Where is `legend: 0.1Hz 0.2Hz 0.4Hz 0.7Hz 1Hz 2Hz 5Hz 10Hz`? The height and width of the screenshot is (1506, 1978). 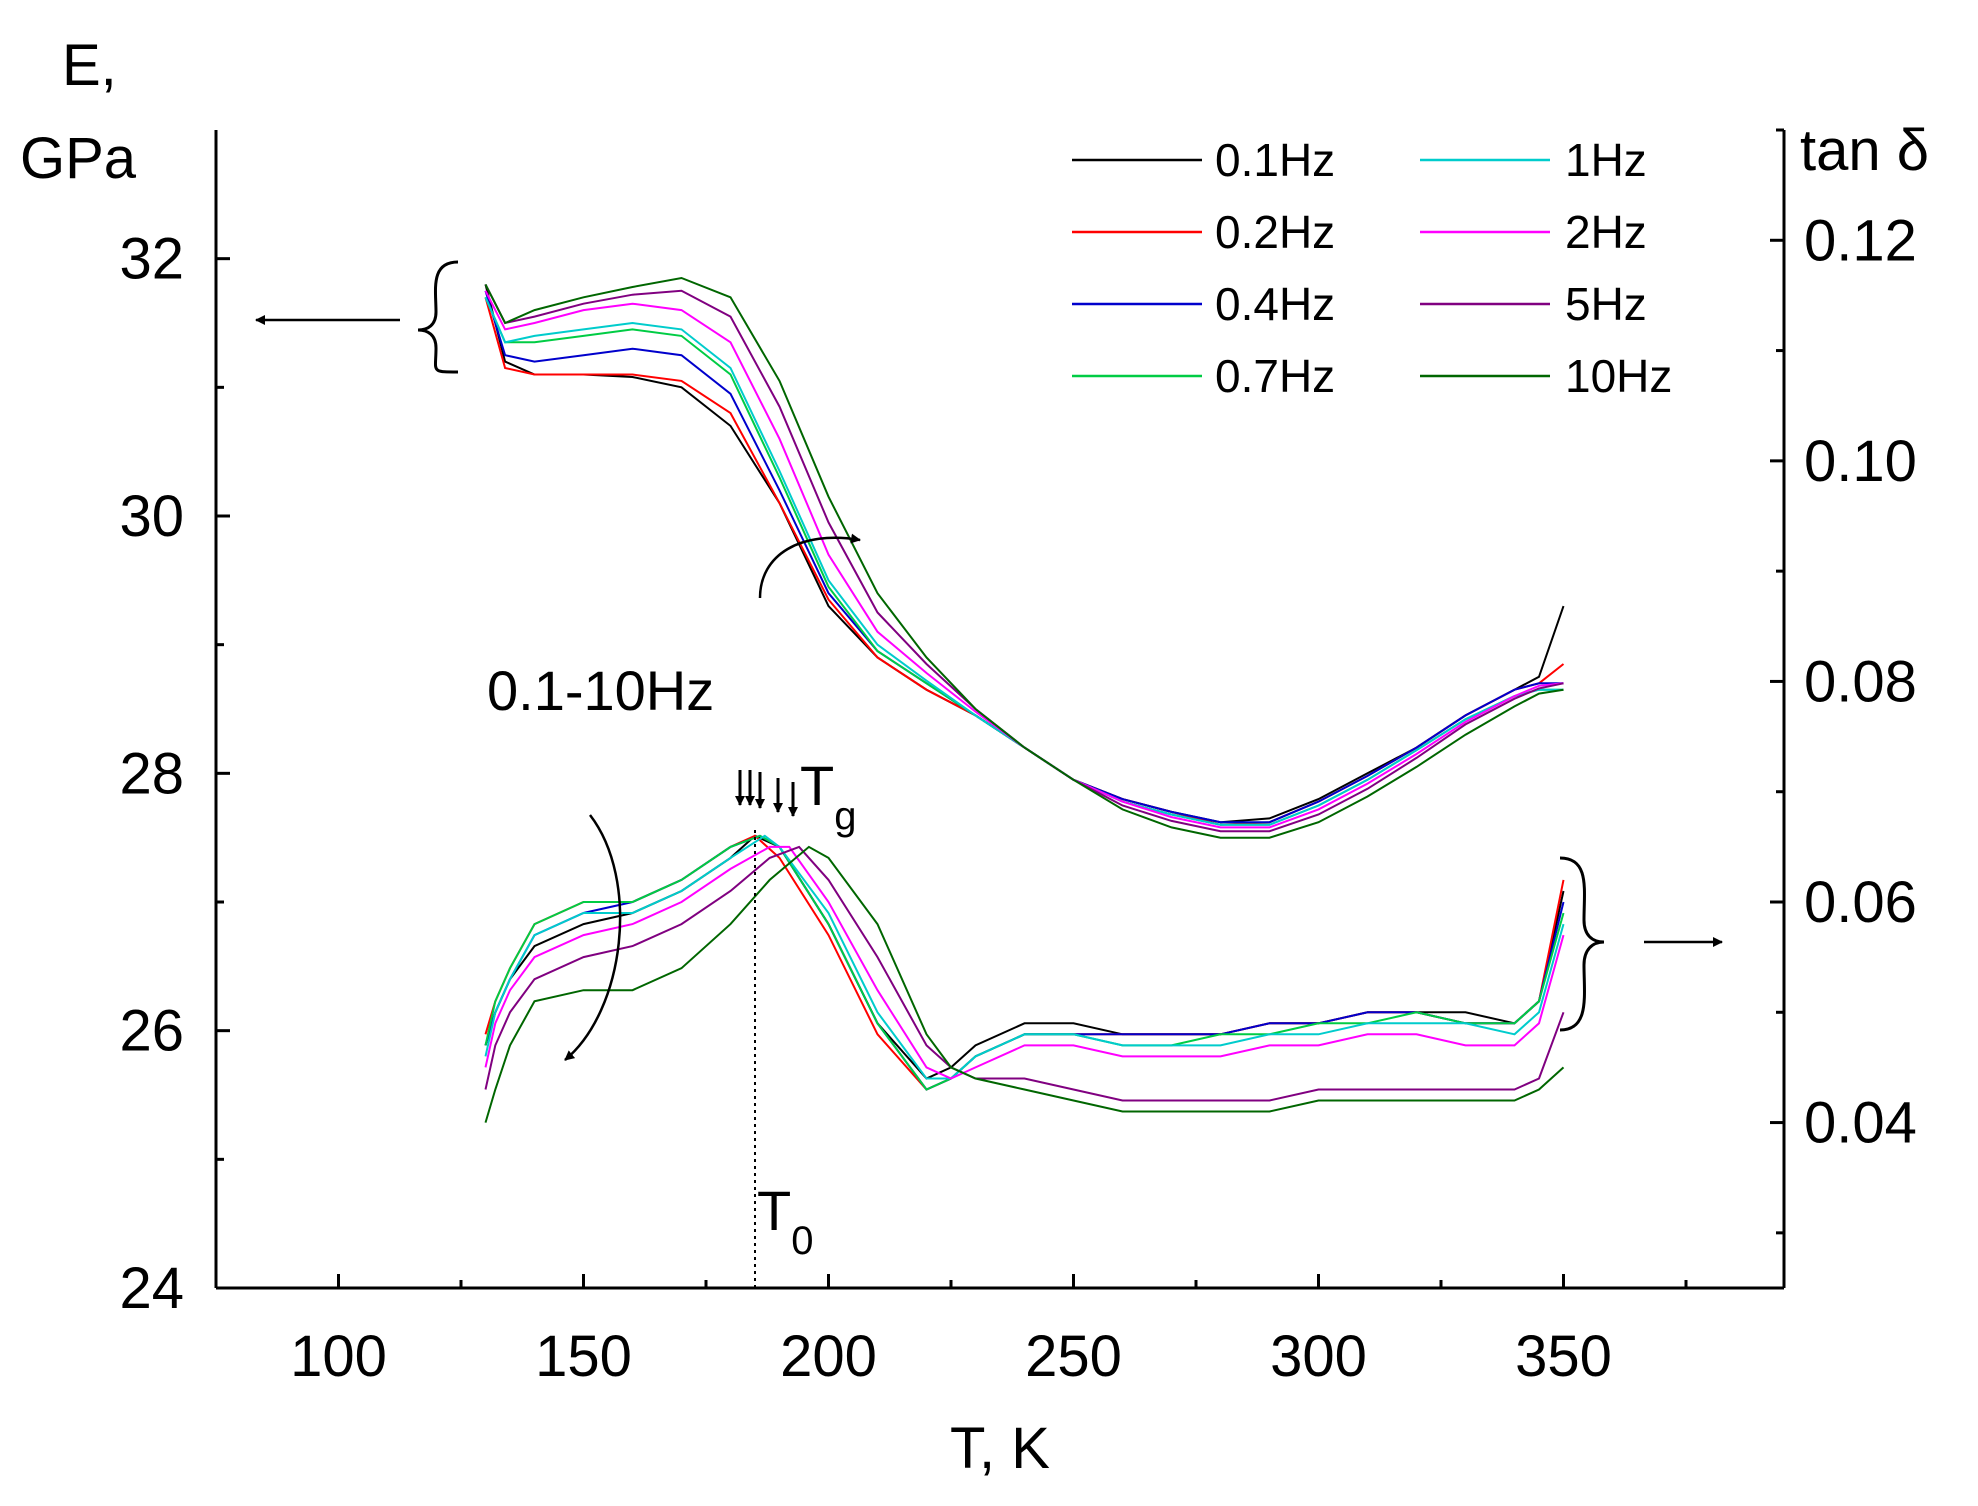
legend: 0.1Hz 0.2Hz 0.4Hz 0.7Hz 1Hz 2Hz 5Hz 10Hz is located at coordinates (1372, 268).